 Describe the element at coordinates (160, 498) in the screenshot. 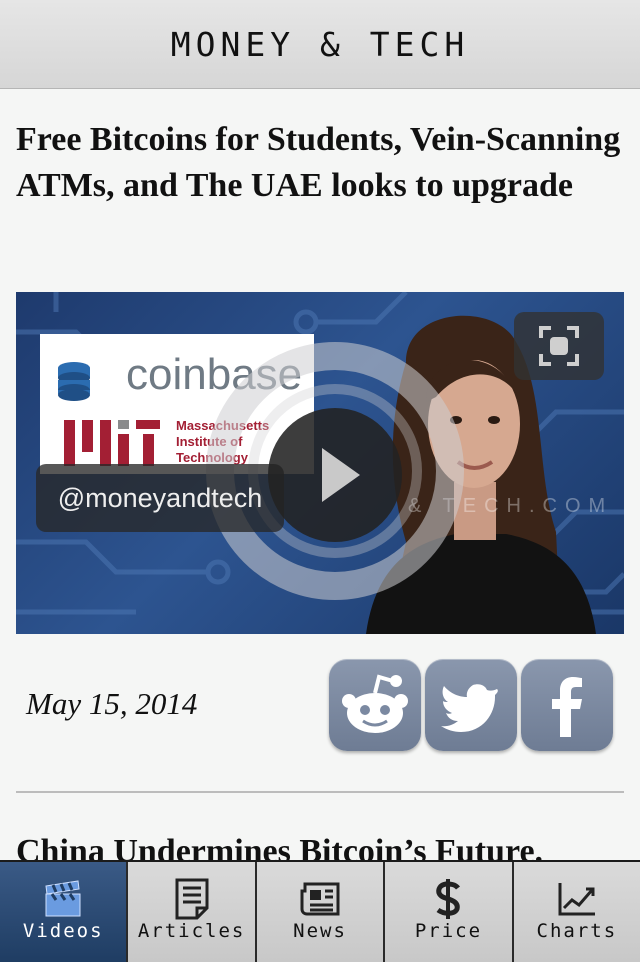

I see `channel-handle: @moneyandtech` at that location.